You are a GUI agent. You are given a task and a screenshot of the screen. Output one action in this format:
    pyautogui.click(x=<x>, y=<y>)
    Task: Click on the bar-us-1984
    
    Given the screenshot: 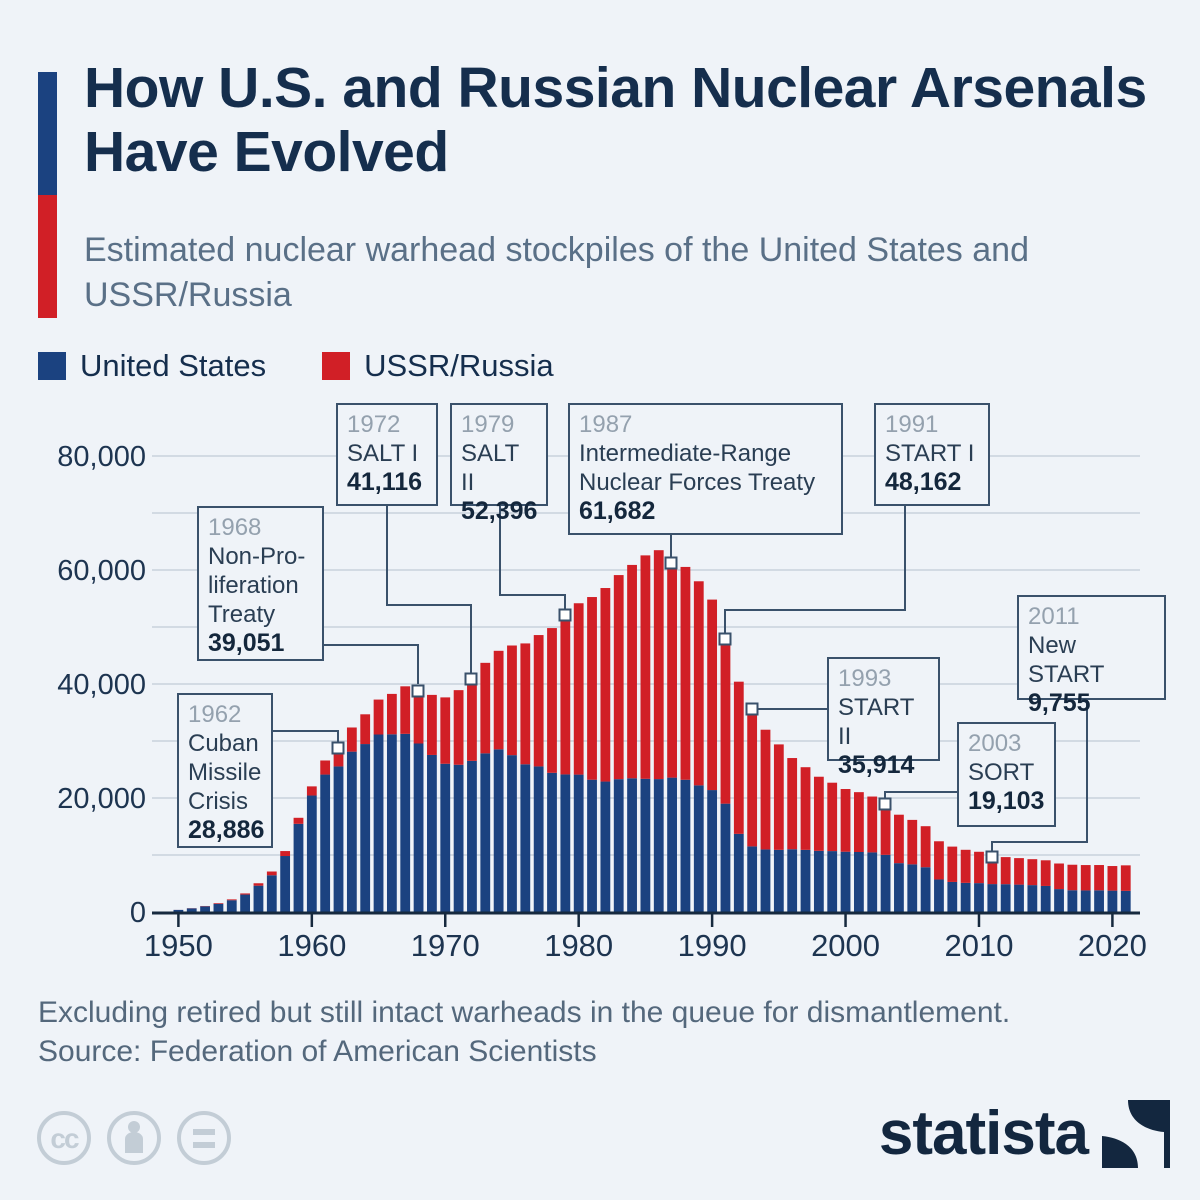 What is the action you would take?
    pyautogui.click(x=632, y=845)
    